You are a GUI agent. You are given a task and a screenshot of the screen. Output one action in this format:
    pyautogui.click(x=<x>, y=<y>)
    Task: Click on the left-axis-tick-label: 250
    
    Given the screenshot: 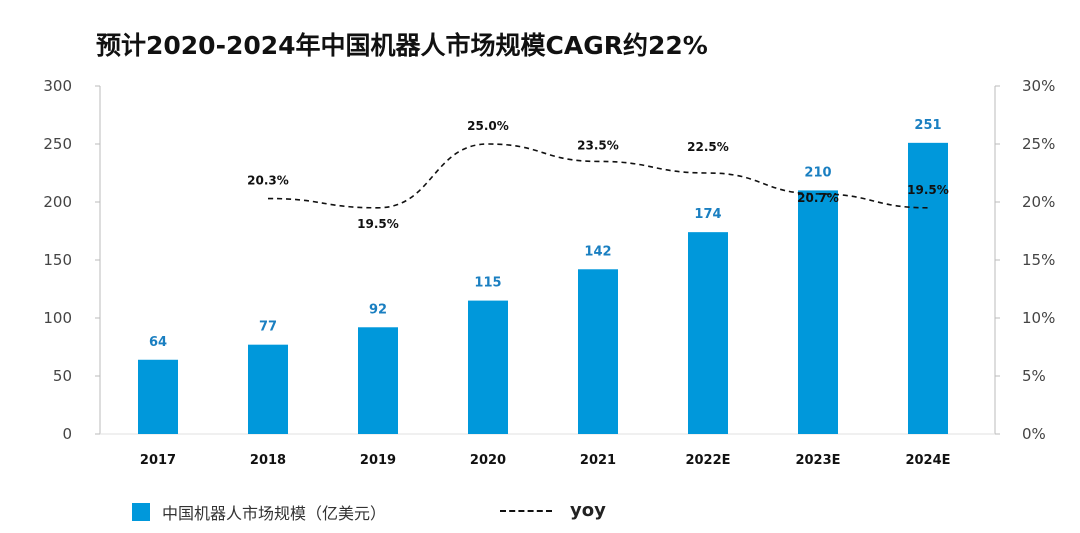 What is the action you would take?
    pyautogui.click(x=57, y=144)
    